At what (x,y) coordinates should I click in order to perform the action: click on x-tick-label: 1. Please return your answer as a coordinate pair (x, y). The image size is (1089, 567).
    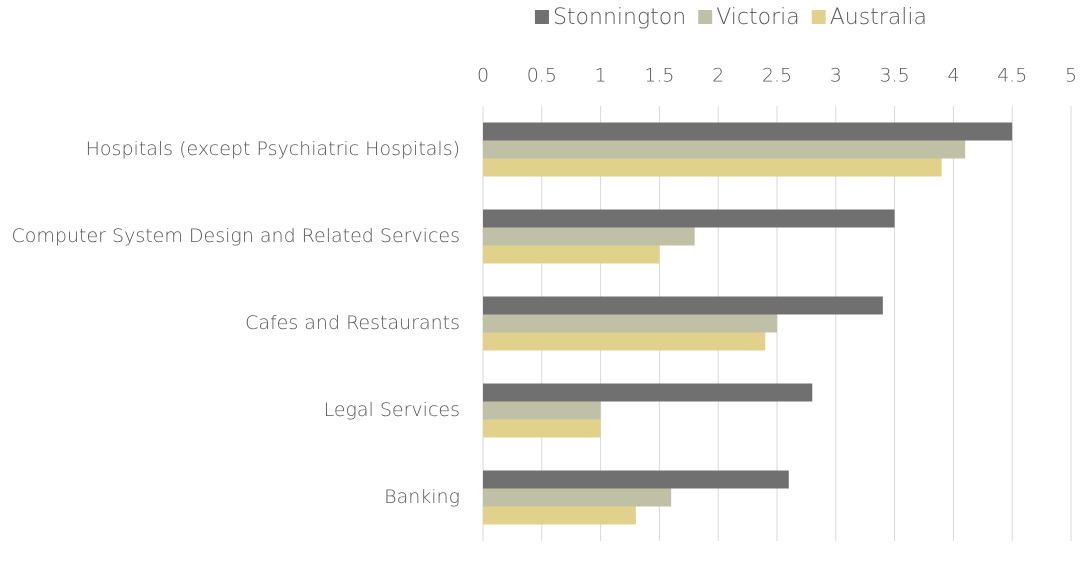
    Looking at the image, I should click on (601, 76).